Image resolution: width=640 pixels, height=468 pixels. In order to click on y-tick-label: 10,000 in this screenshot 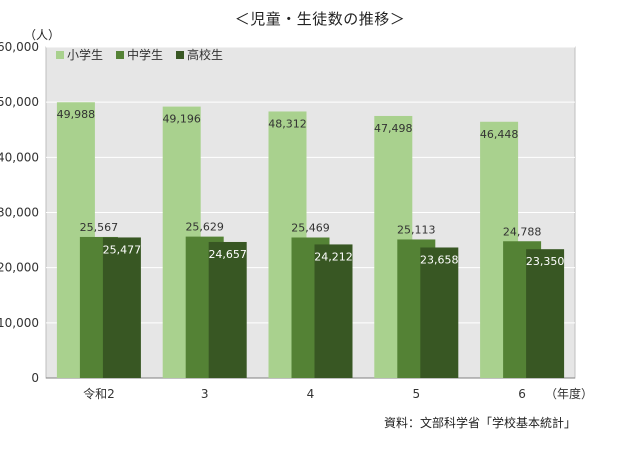, I will do `click(19, 323)`.